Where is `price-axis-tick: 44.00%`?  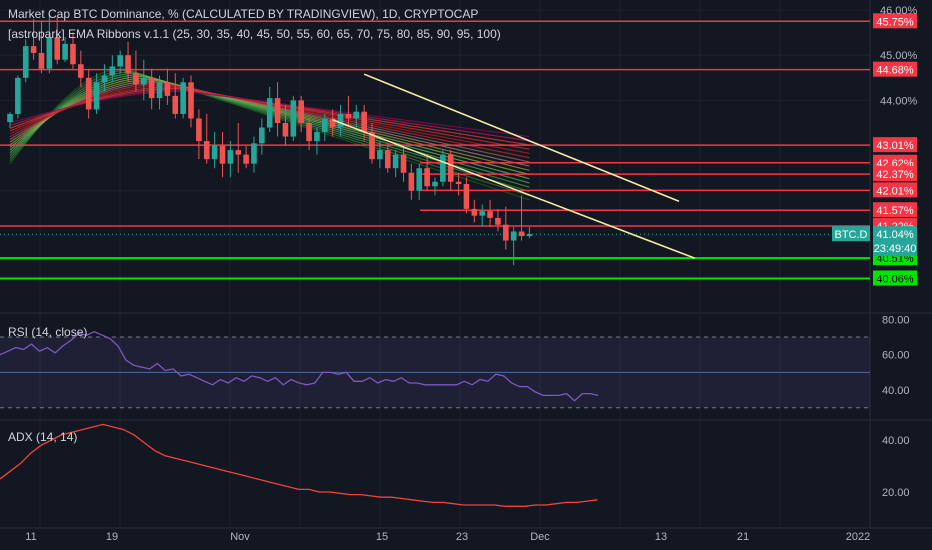 price-axis-tick: 44.00% is located at coordinates (899, 101).